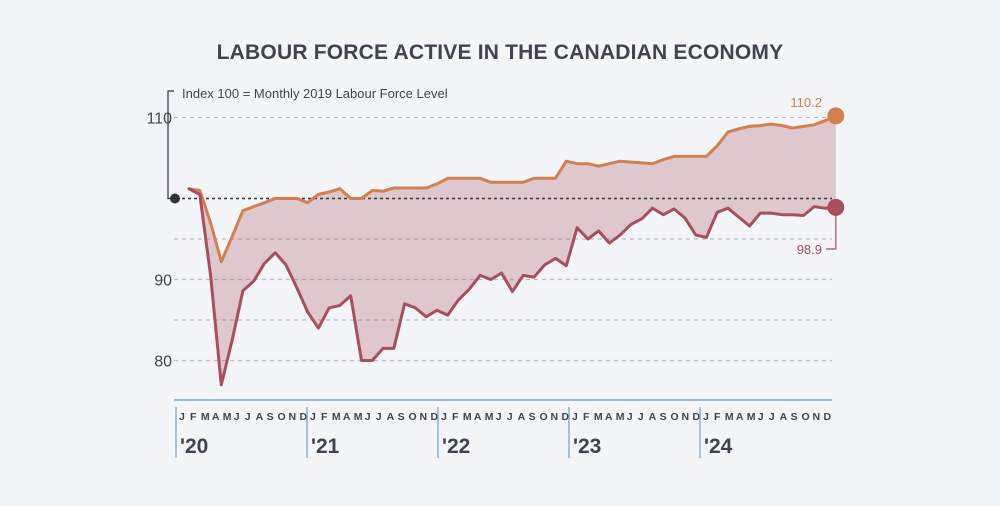 This screenshot has height=506, width=1000. Describe the element at coordinates (444, 417) in the screenshot. I see `month-tick-2-0: J` at that location.